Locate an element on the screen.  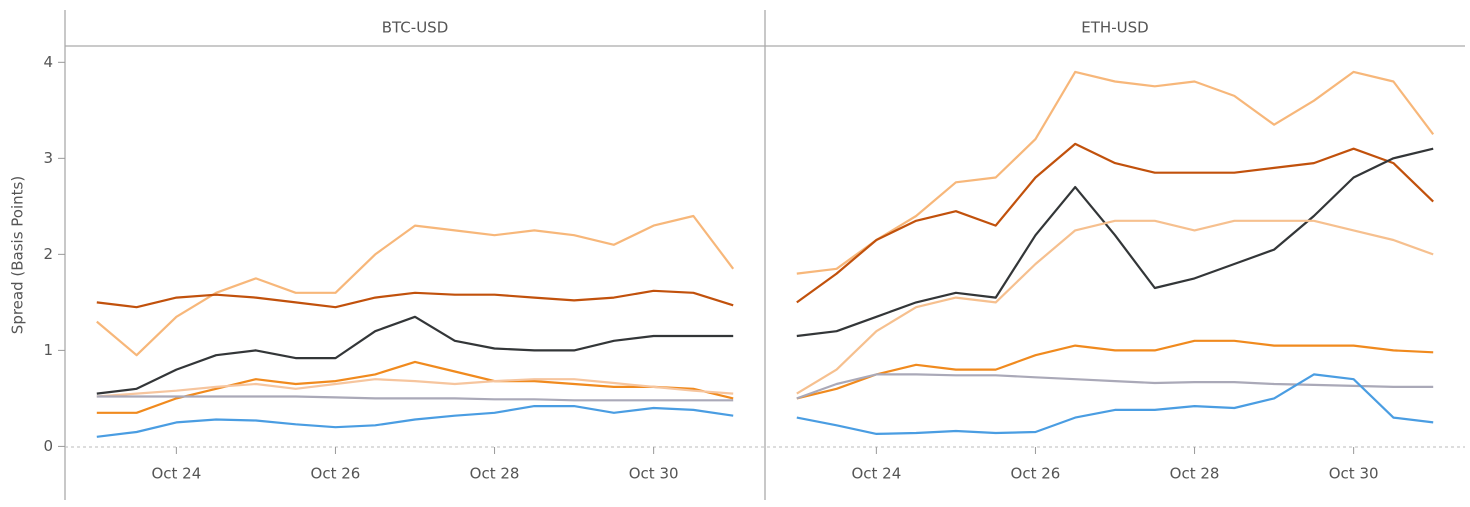
y-tick-label: 4 is located at coordinates (48, 62).